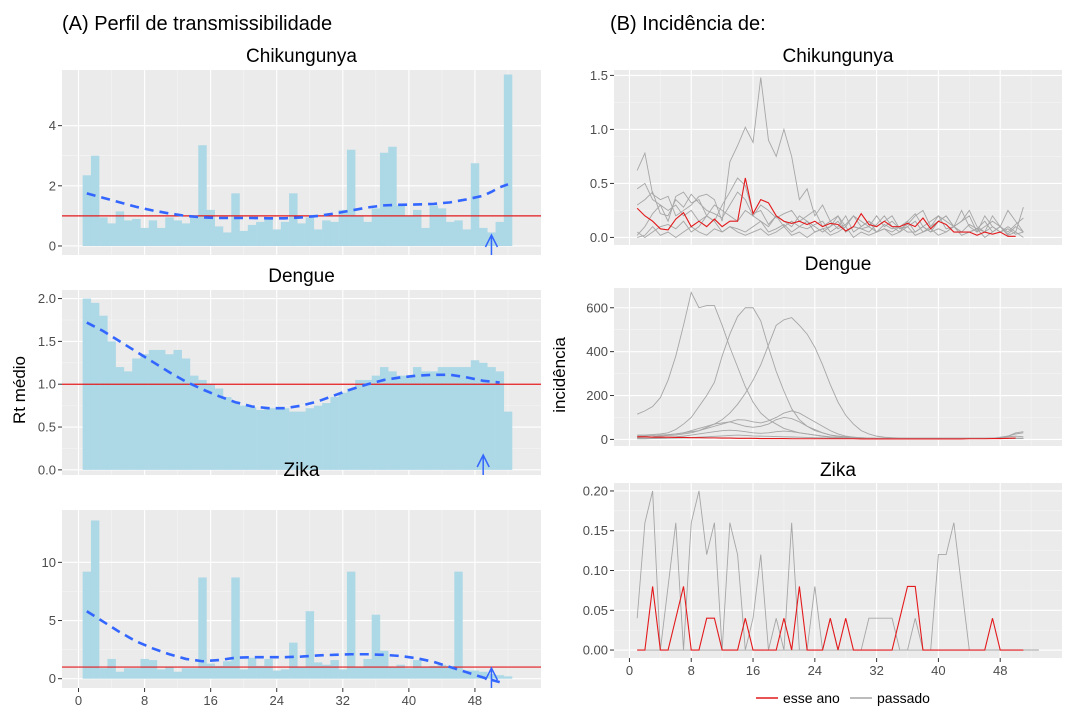  I want to click on panel-a-dengue: 0.0 0.5 1.0 1.5 2.0 Dengue, so click(289, 371).